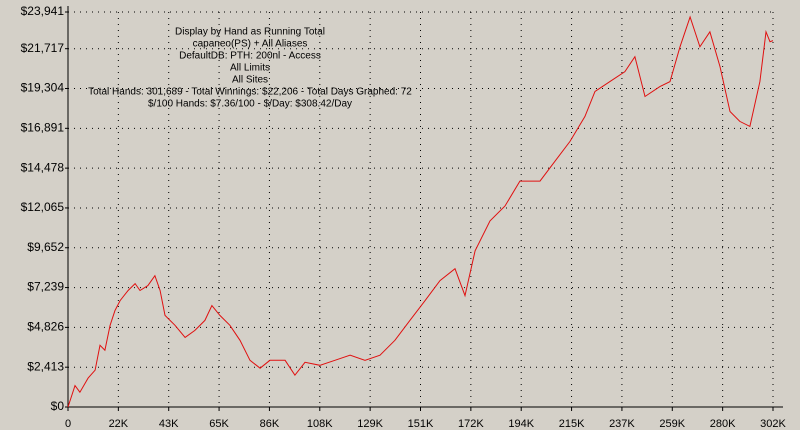 This screenshot has width=800, height=430. What do you see at coordinates (421, 424) in the screenshot?
I see `x-tick-label: 151K` at bounding box center [421, 424].